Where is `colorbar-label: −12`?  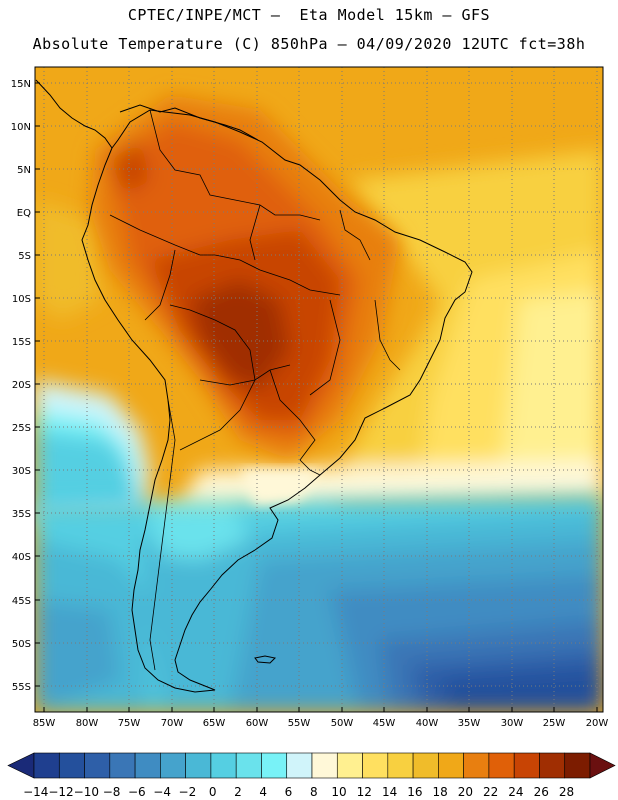
colorbar-label: −12 is located at coordinates (60, 792).